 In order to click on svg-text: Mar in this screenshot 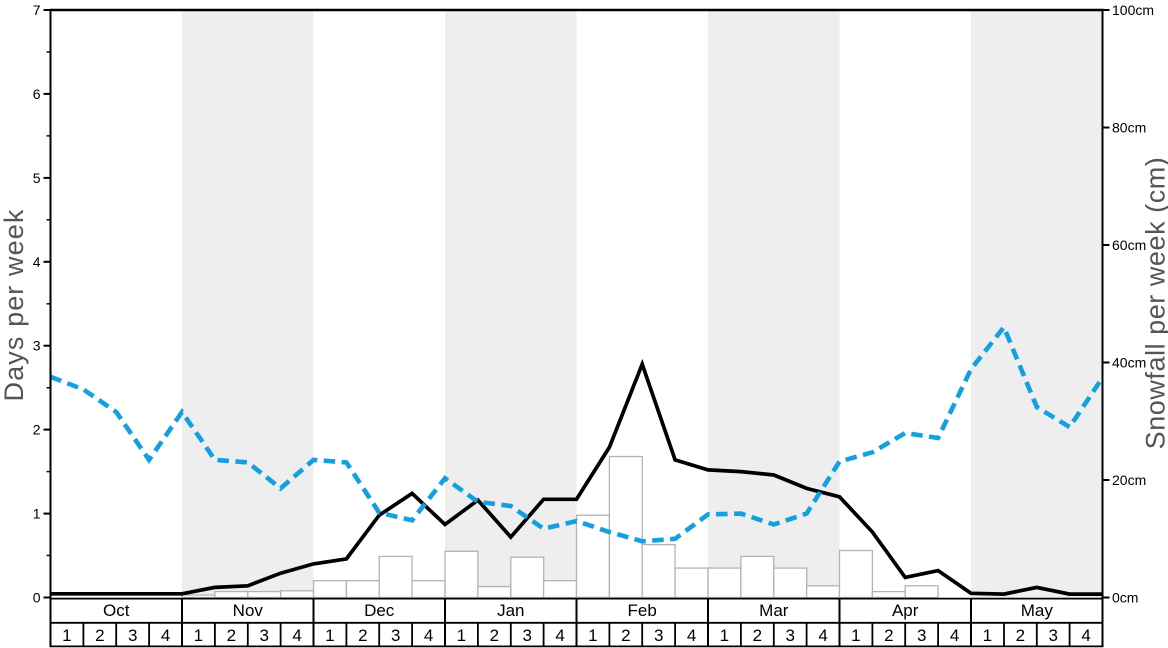, I will do `click(774, 610)`.